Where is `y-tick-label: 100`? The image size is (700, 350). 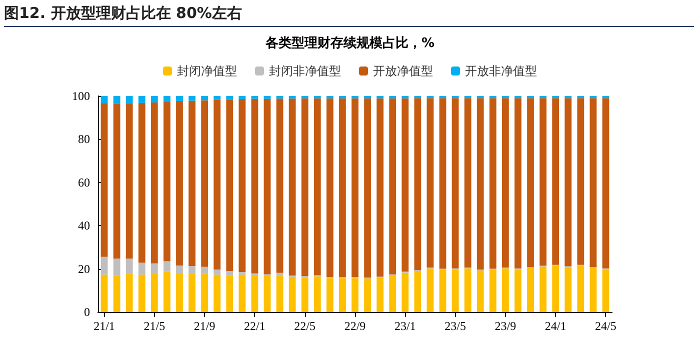
y-tick-label: 100 is located at coordinates (81, 96).